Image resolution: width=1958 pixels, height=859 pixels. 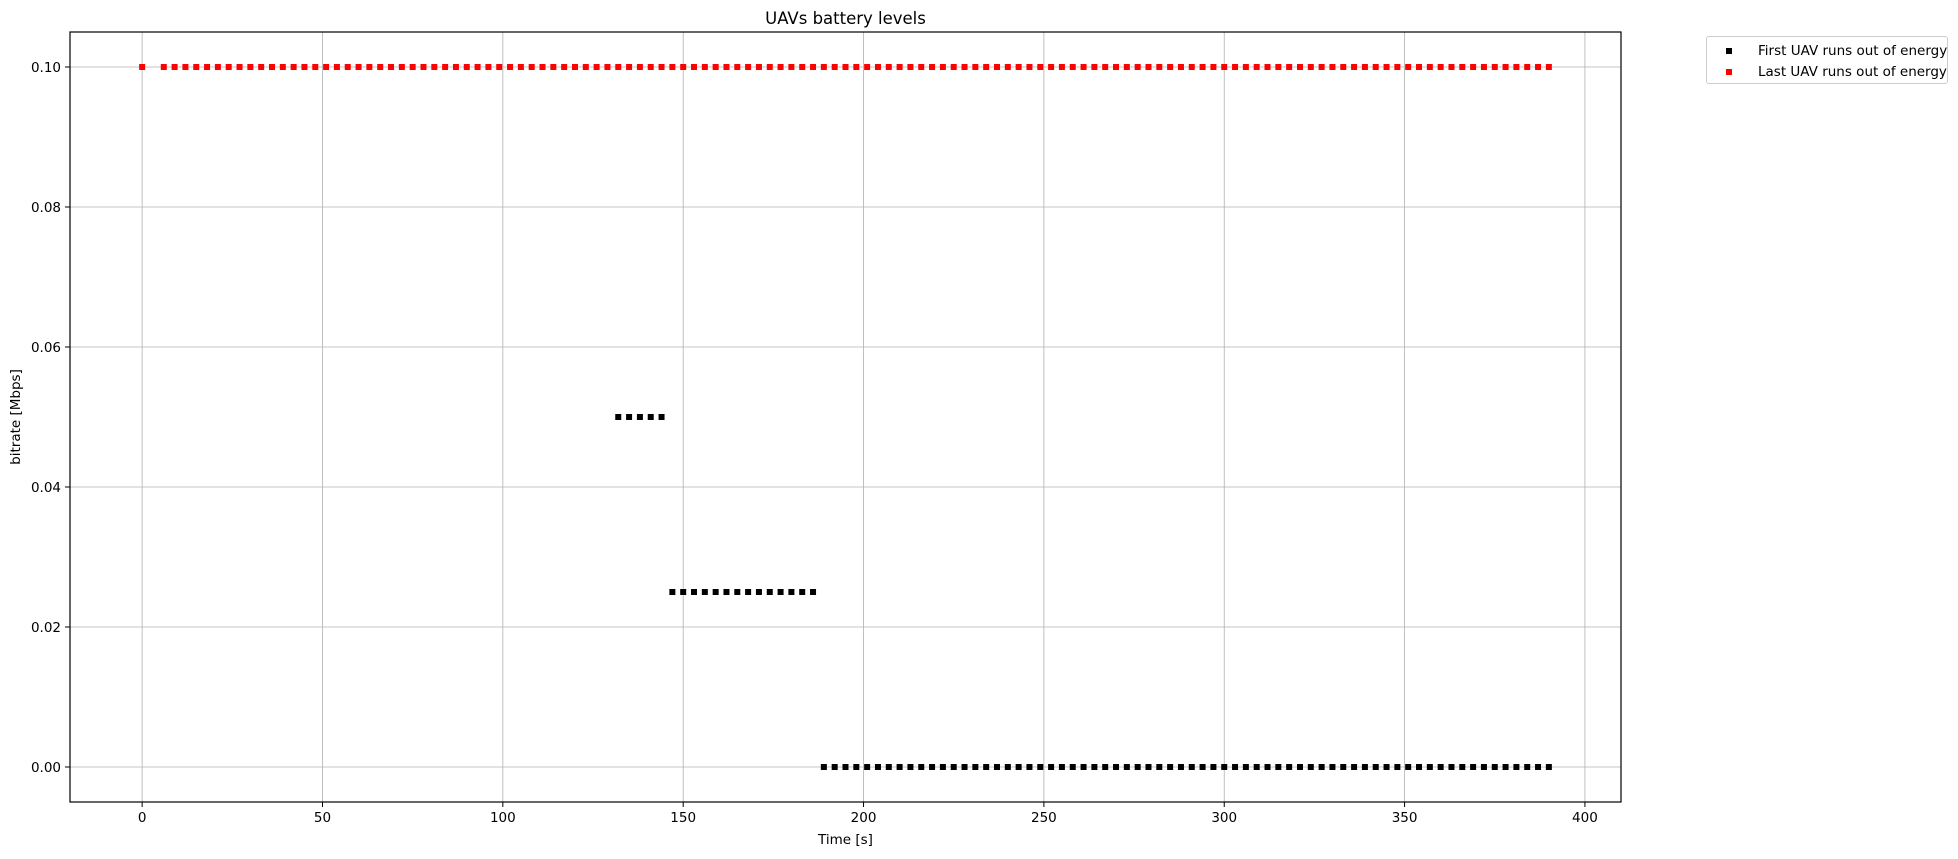 What do you see at coordinates (1834, 72) in the screenshot?
I see `legend-entry-last-uav: Last UAV runs out of energy` at bounding box center [1834, 72].